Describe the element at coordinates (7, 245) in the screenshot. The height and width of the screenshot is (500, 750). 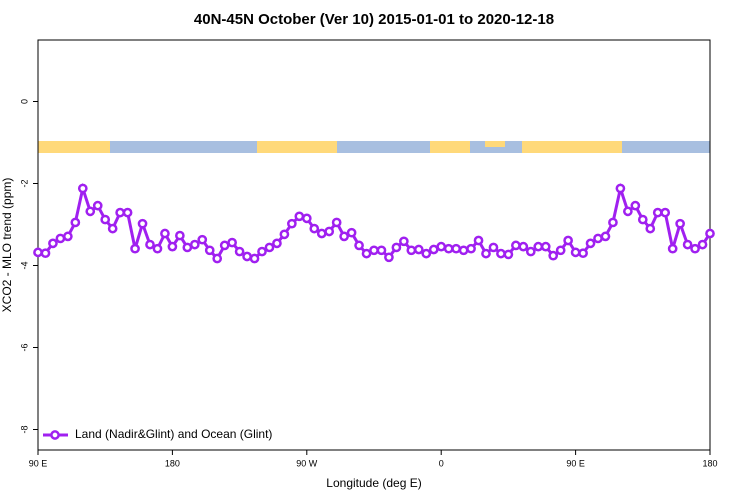
I see `y-axis-label: XCO2 - MLO trend (ppm)` at that location.